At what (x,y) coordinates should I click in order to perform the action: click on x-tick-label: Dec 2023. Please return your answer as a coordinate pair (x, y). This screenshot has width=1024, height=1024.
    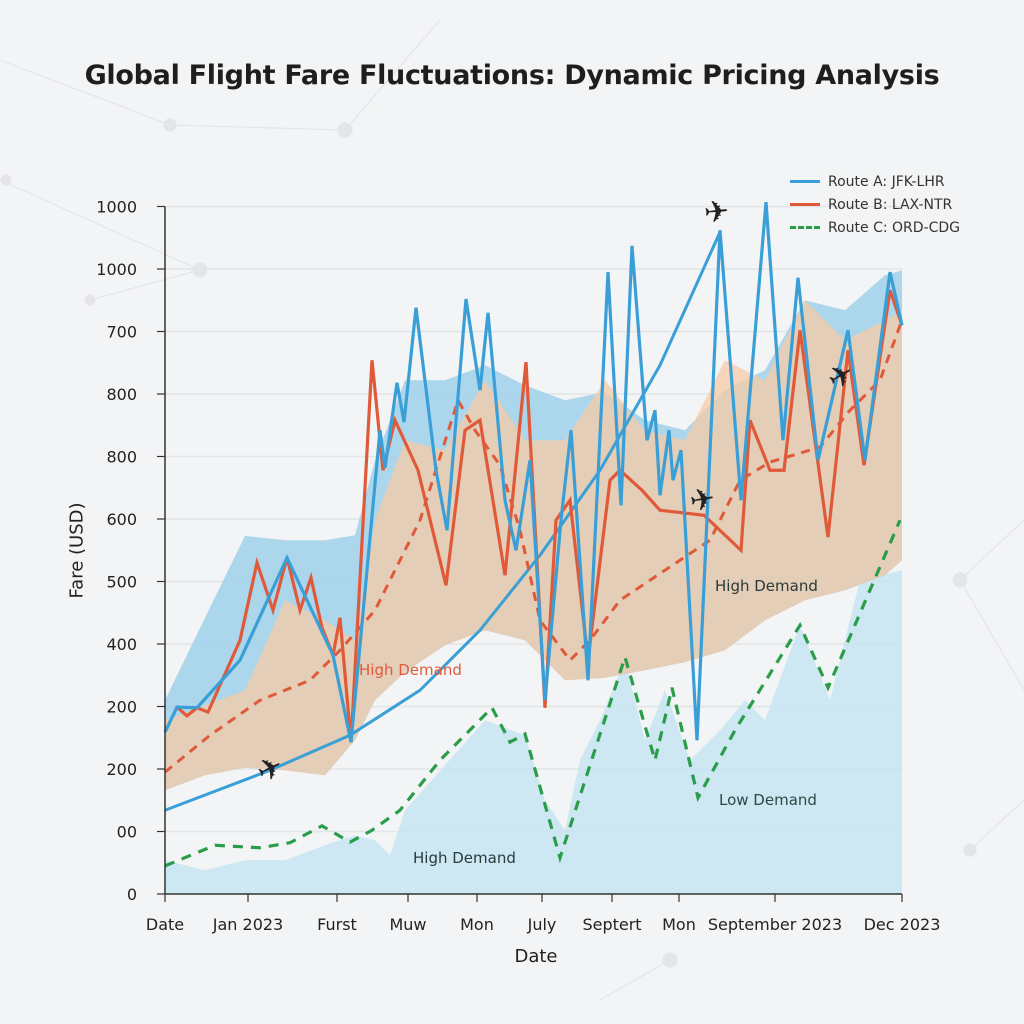
    Looking at the image, I should click on (902, 924).